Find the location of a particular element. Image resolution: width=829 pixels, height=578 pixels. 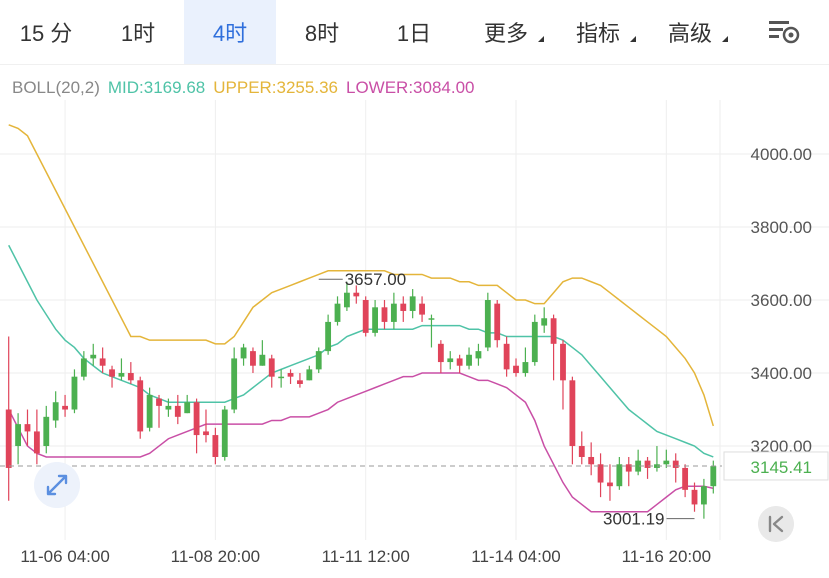

tab-label: 指标 is located at coordinates (597, 33).